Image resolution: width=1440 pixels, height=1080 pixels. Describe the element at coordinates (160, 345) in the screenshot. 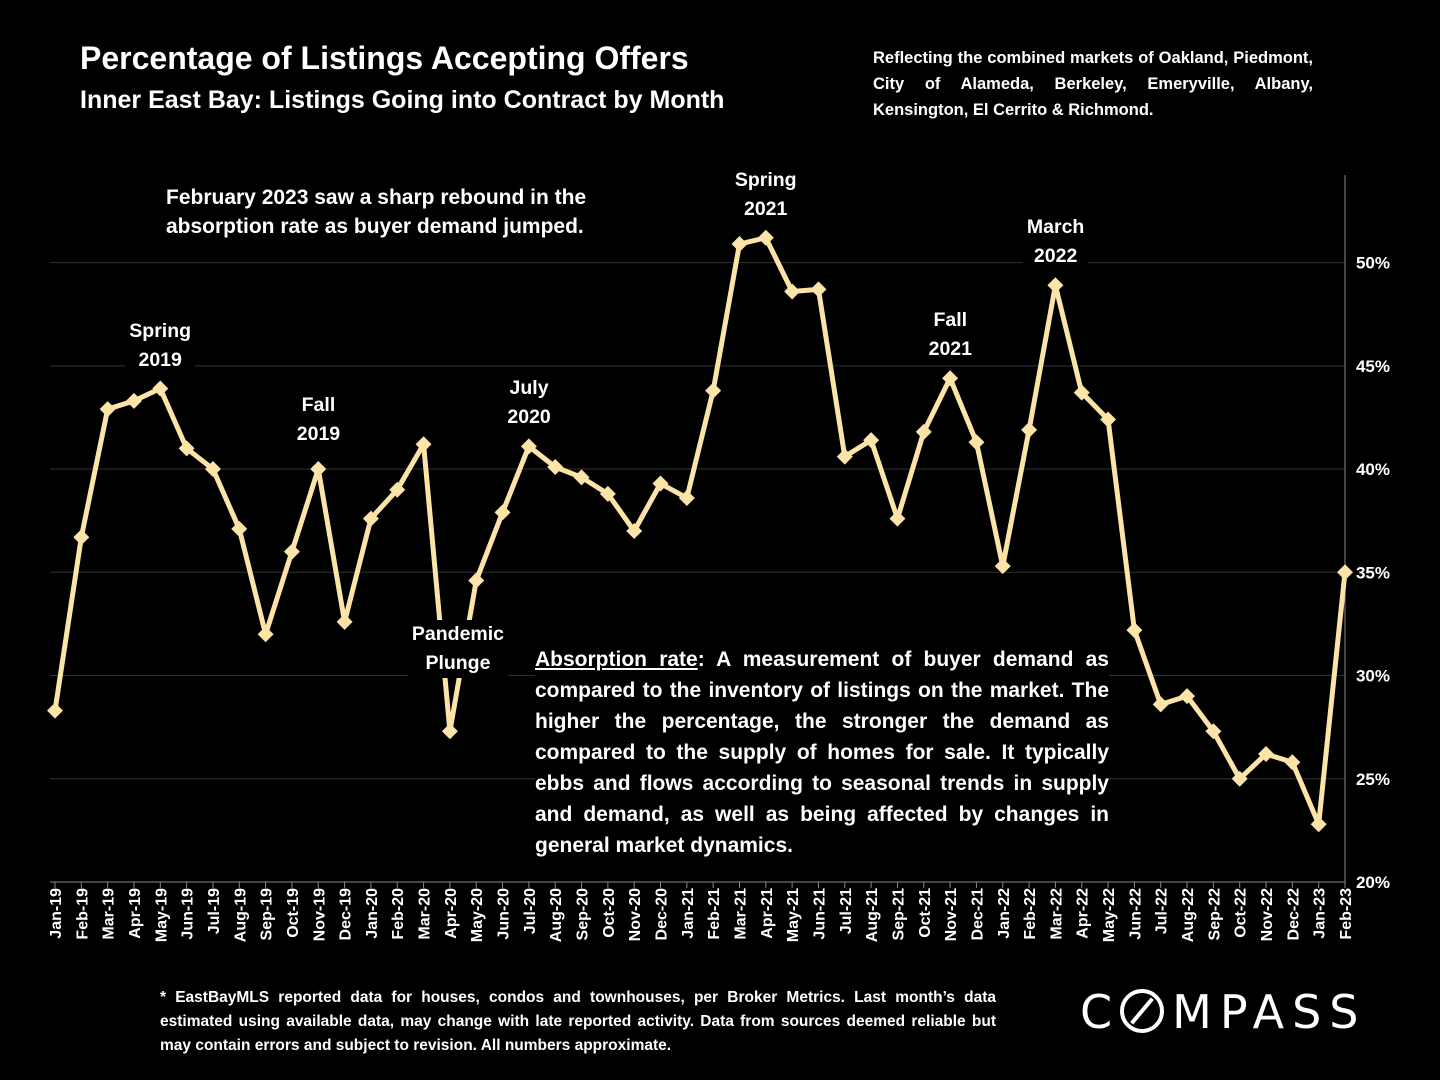

I see `annotation-label: Spring 2019` at that location.